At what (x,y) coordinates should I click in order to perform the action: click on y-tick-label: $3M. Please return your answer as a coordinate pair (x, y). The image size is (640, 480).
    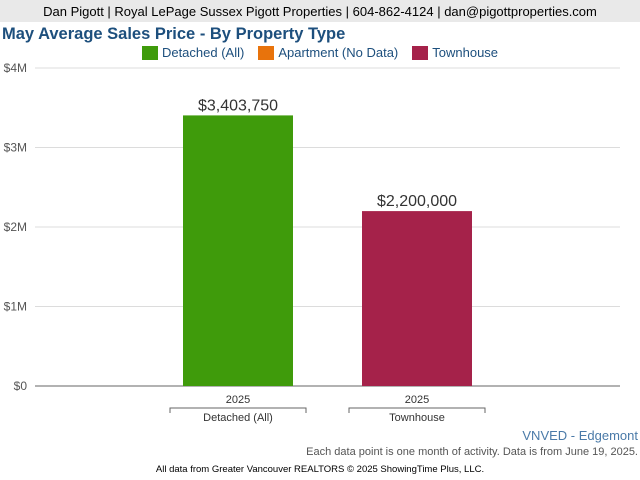
    Looking at the image, I should click on (15, 148).